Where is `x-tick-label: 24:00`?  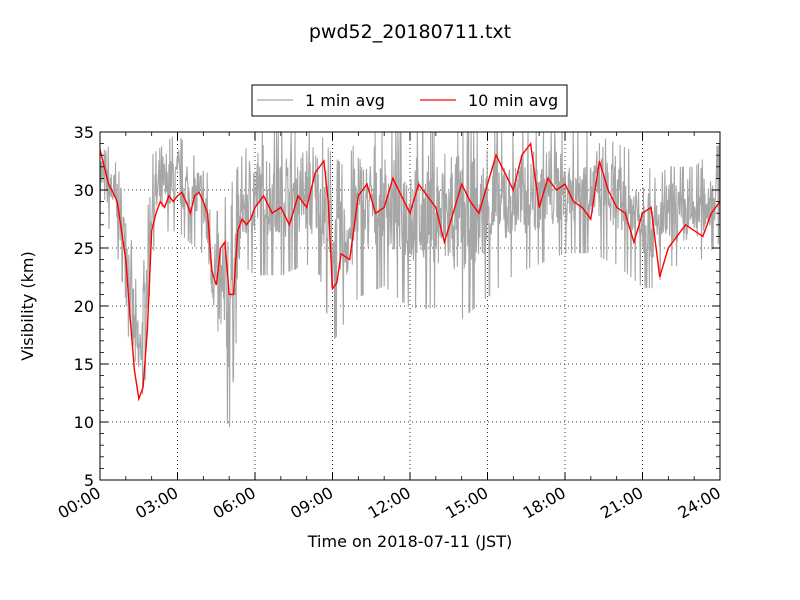
x-tick-label: 24:00 is located at coordinates (699, 503).